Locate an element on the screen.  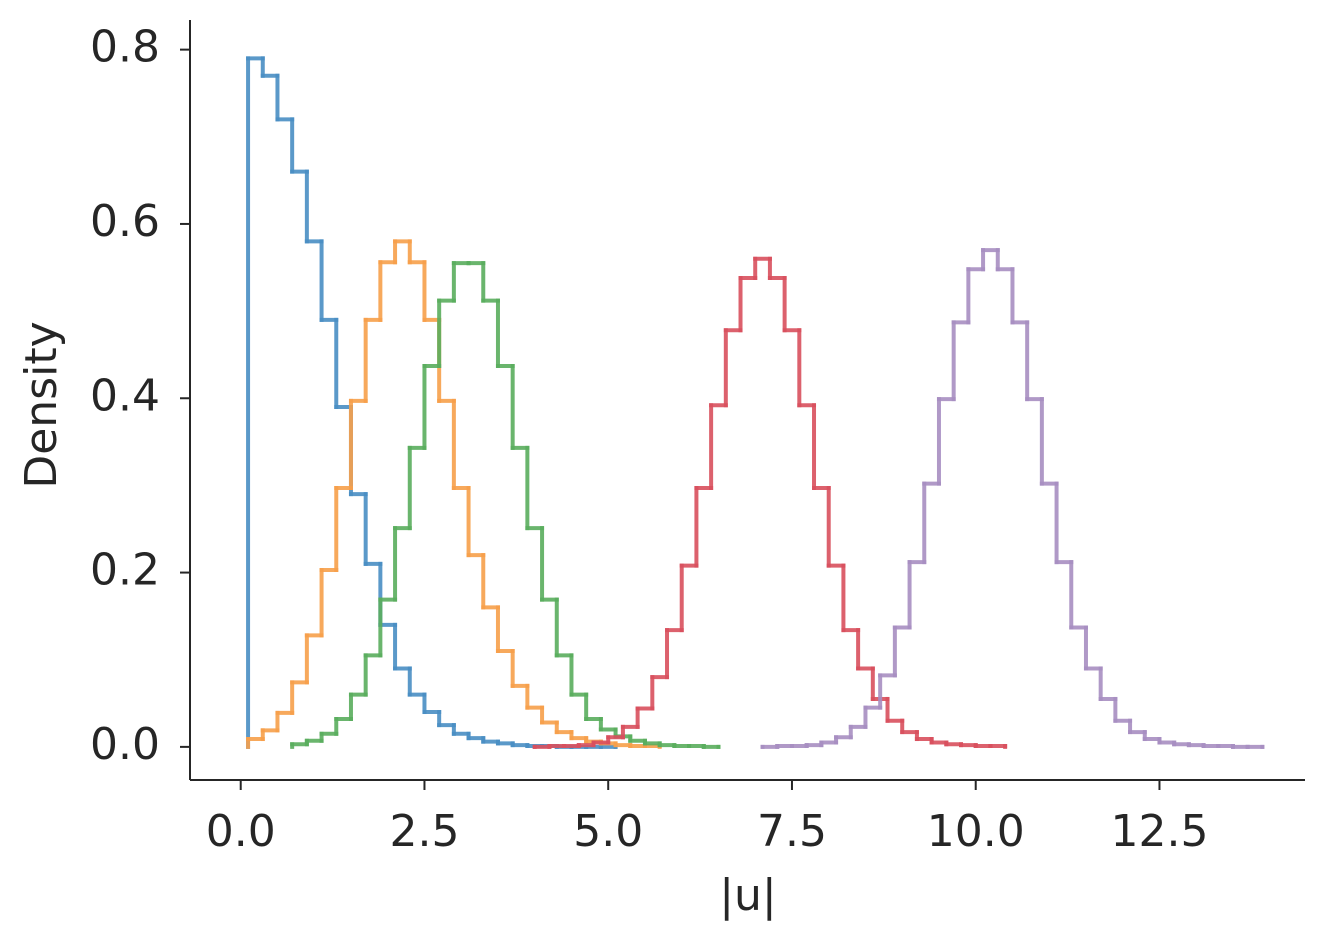
x-axis-label: |u| is located at coordinates (748, 895).